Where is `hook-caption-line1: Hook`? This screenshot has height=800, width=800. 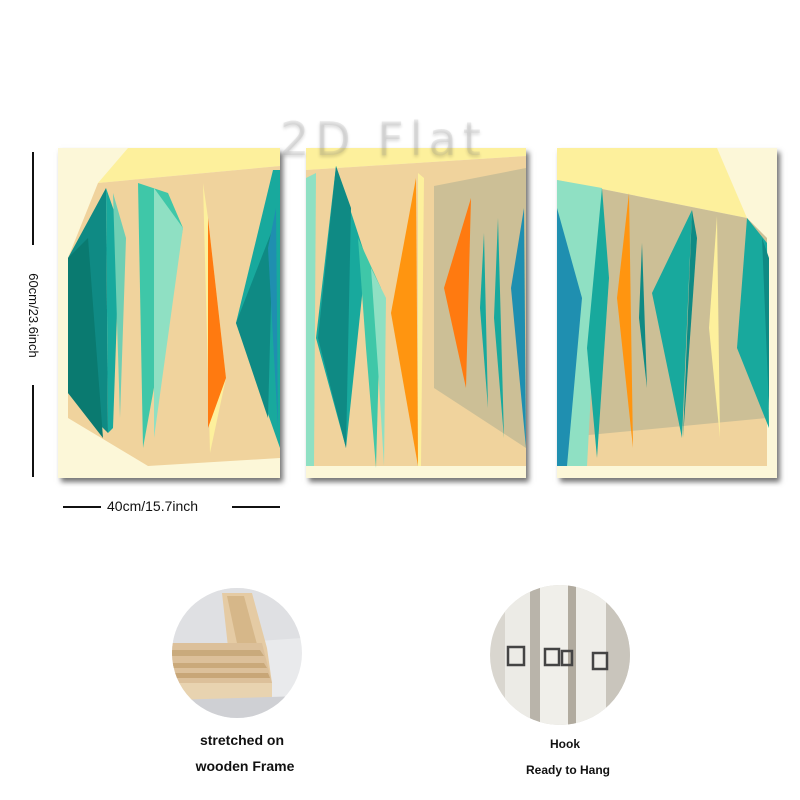
hook-caption-line1: Hook is located at coordinates (565, 744).